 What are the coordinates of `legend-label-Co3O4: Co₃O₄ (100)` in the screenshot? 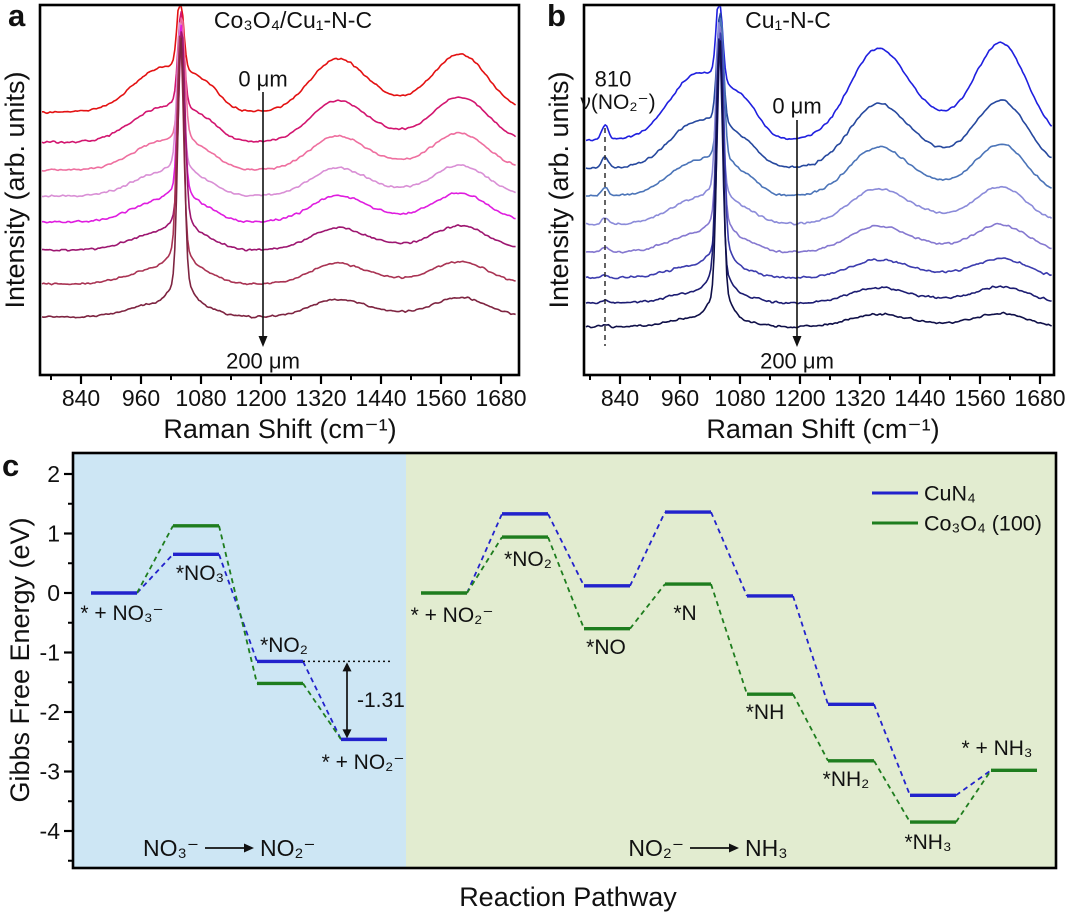 It's located at (983, 524).